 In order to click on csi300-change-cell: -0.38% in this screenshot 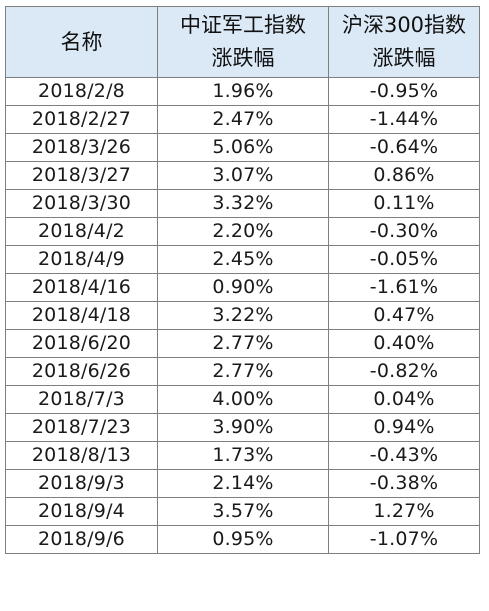, I will do `click(404, 483)`.